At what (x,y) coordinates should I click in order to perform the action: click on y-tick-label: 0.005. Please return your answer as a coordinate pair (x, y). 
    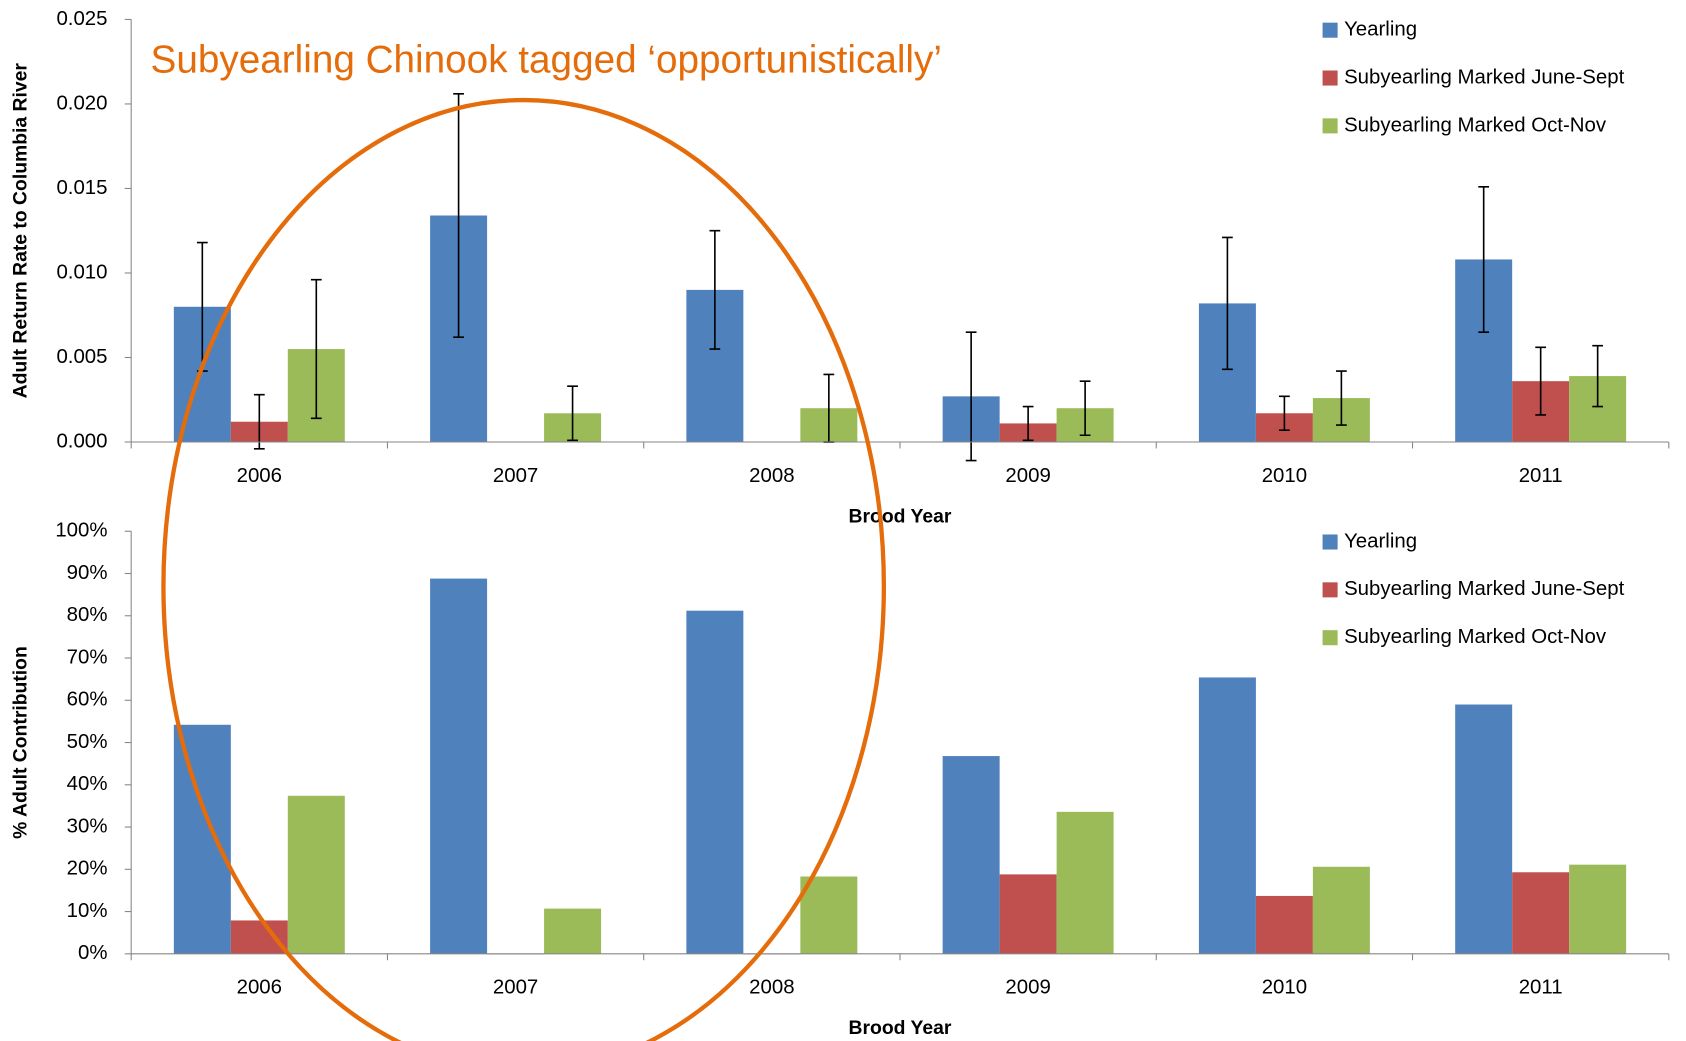
    Looking at the image, I should click on (81, 357).